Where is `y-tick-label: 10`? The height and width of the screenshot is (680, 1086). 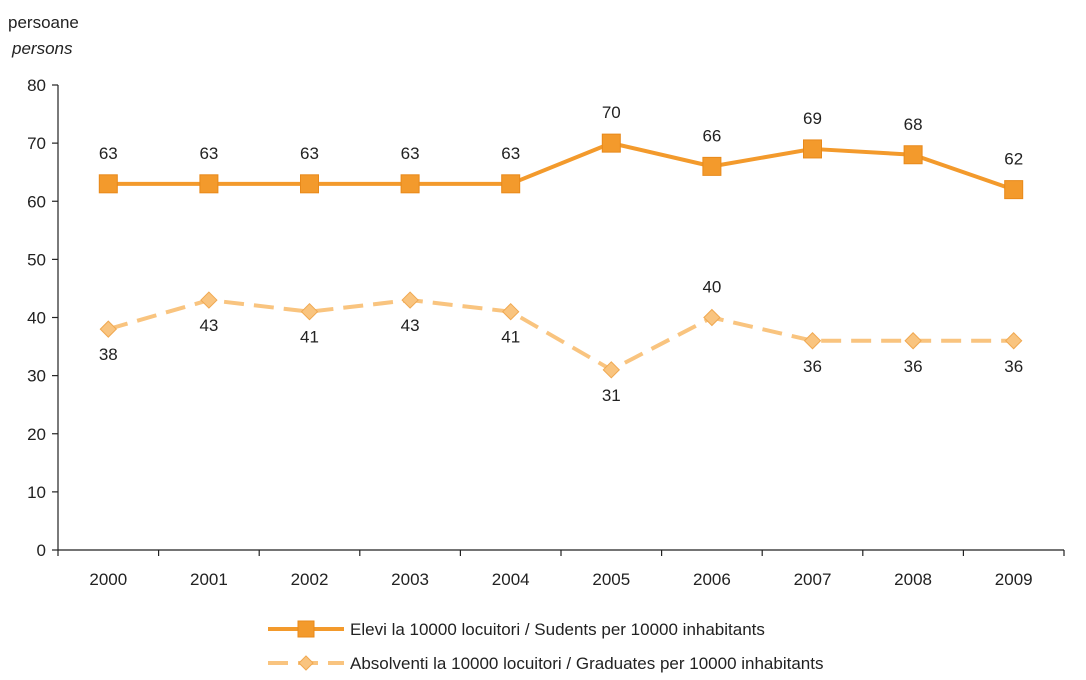 y-tick-label: 10 is located at coordinates (36, 492).